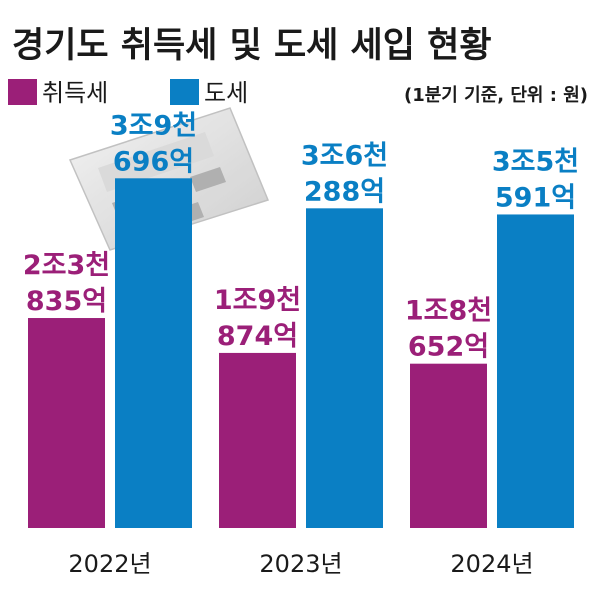  I want to click on bar-acquisition-tax-2023, so click(257, 440).